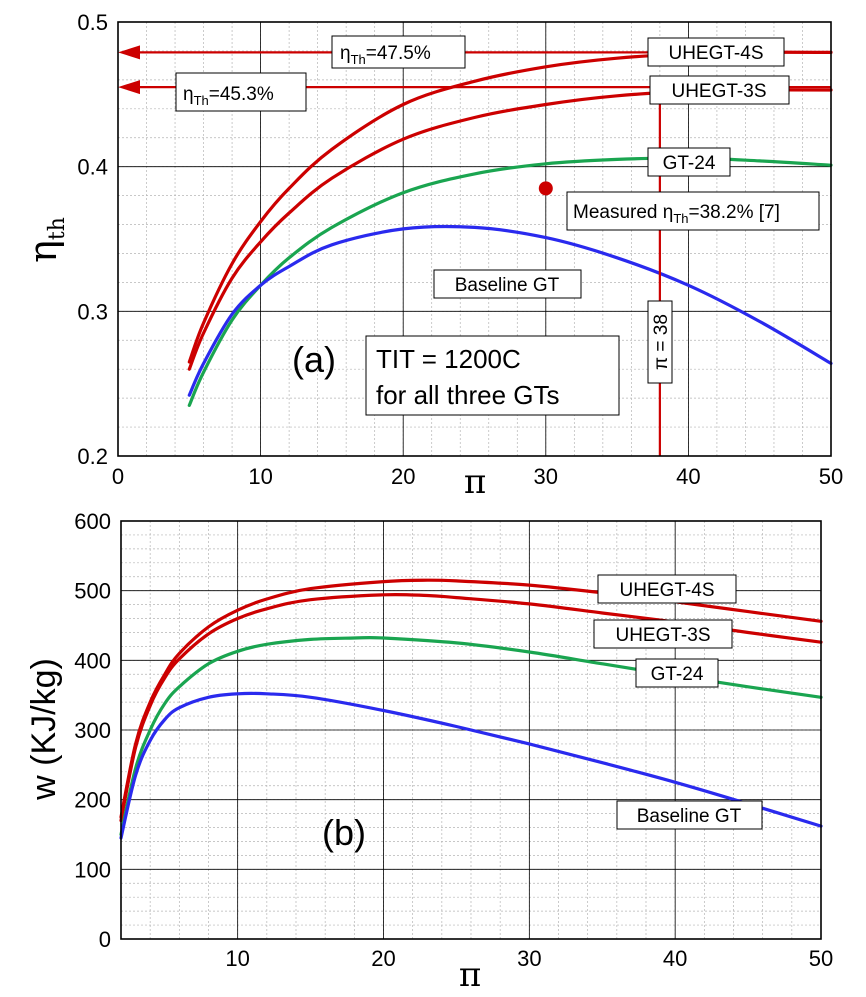 Image resolution: width=866 pixels, height=997 pixels. Describe the element at coordinates (118, 476) in the screenshot. I see `panel-a-x-tick-label: 0` at that location.